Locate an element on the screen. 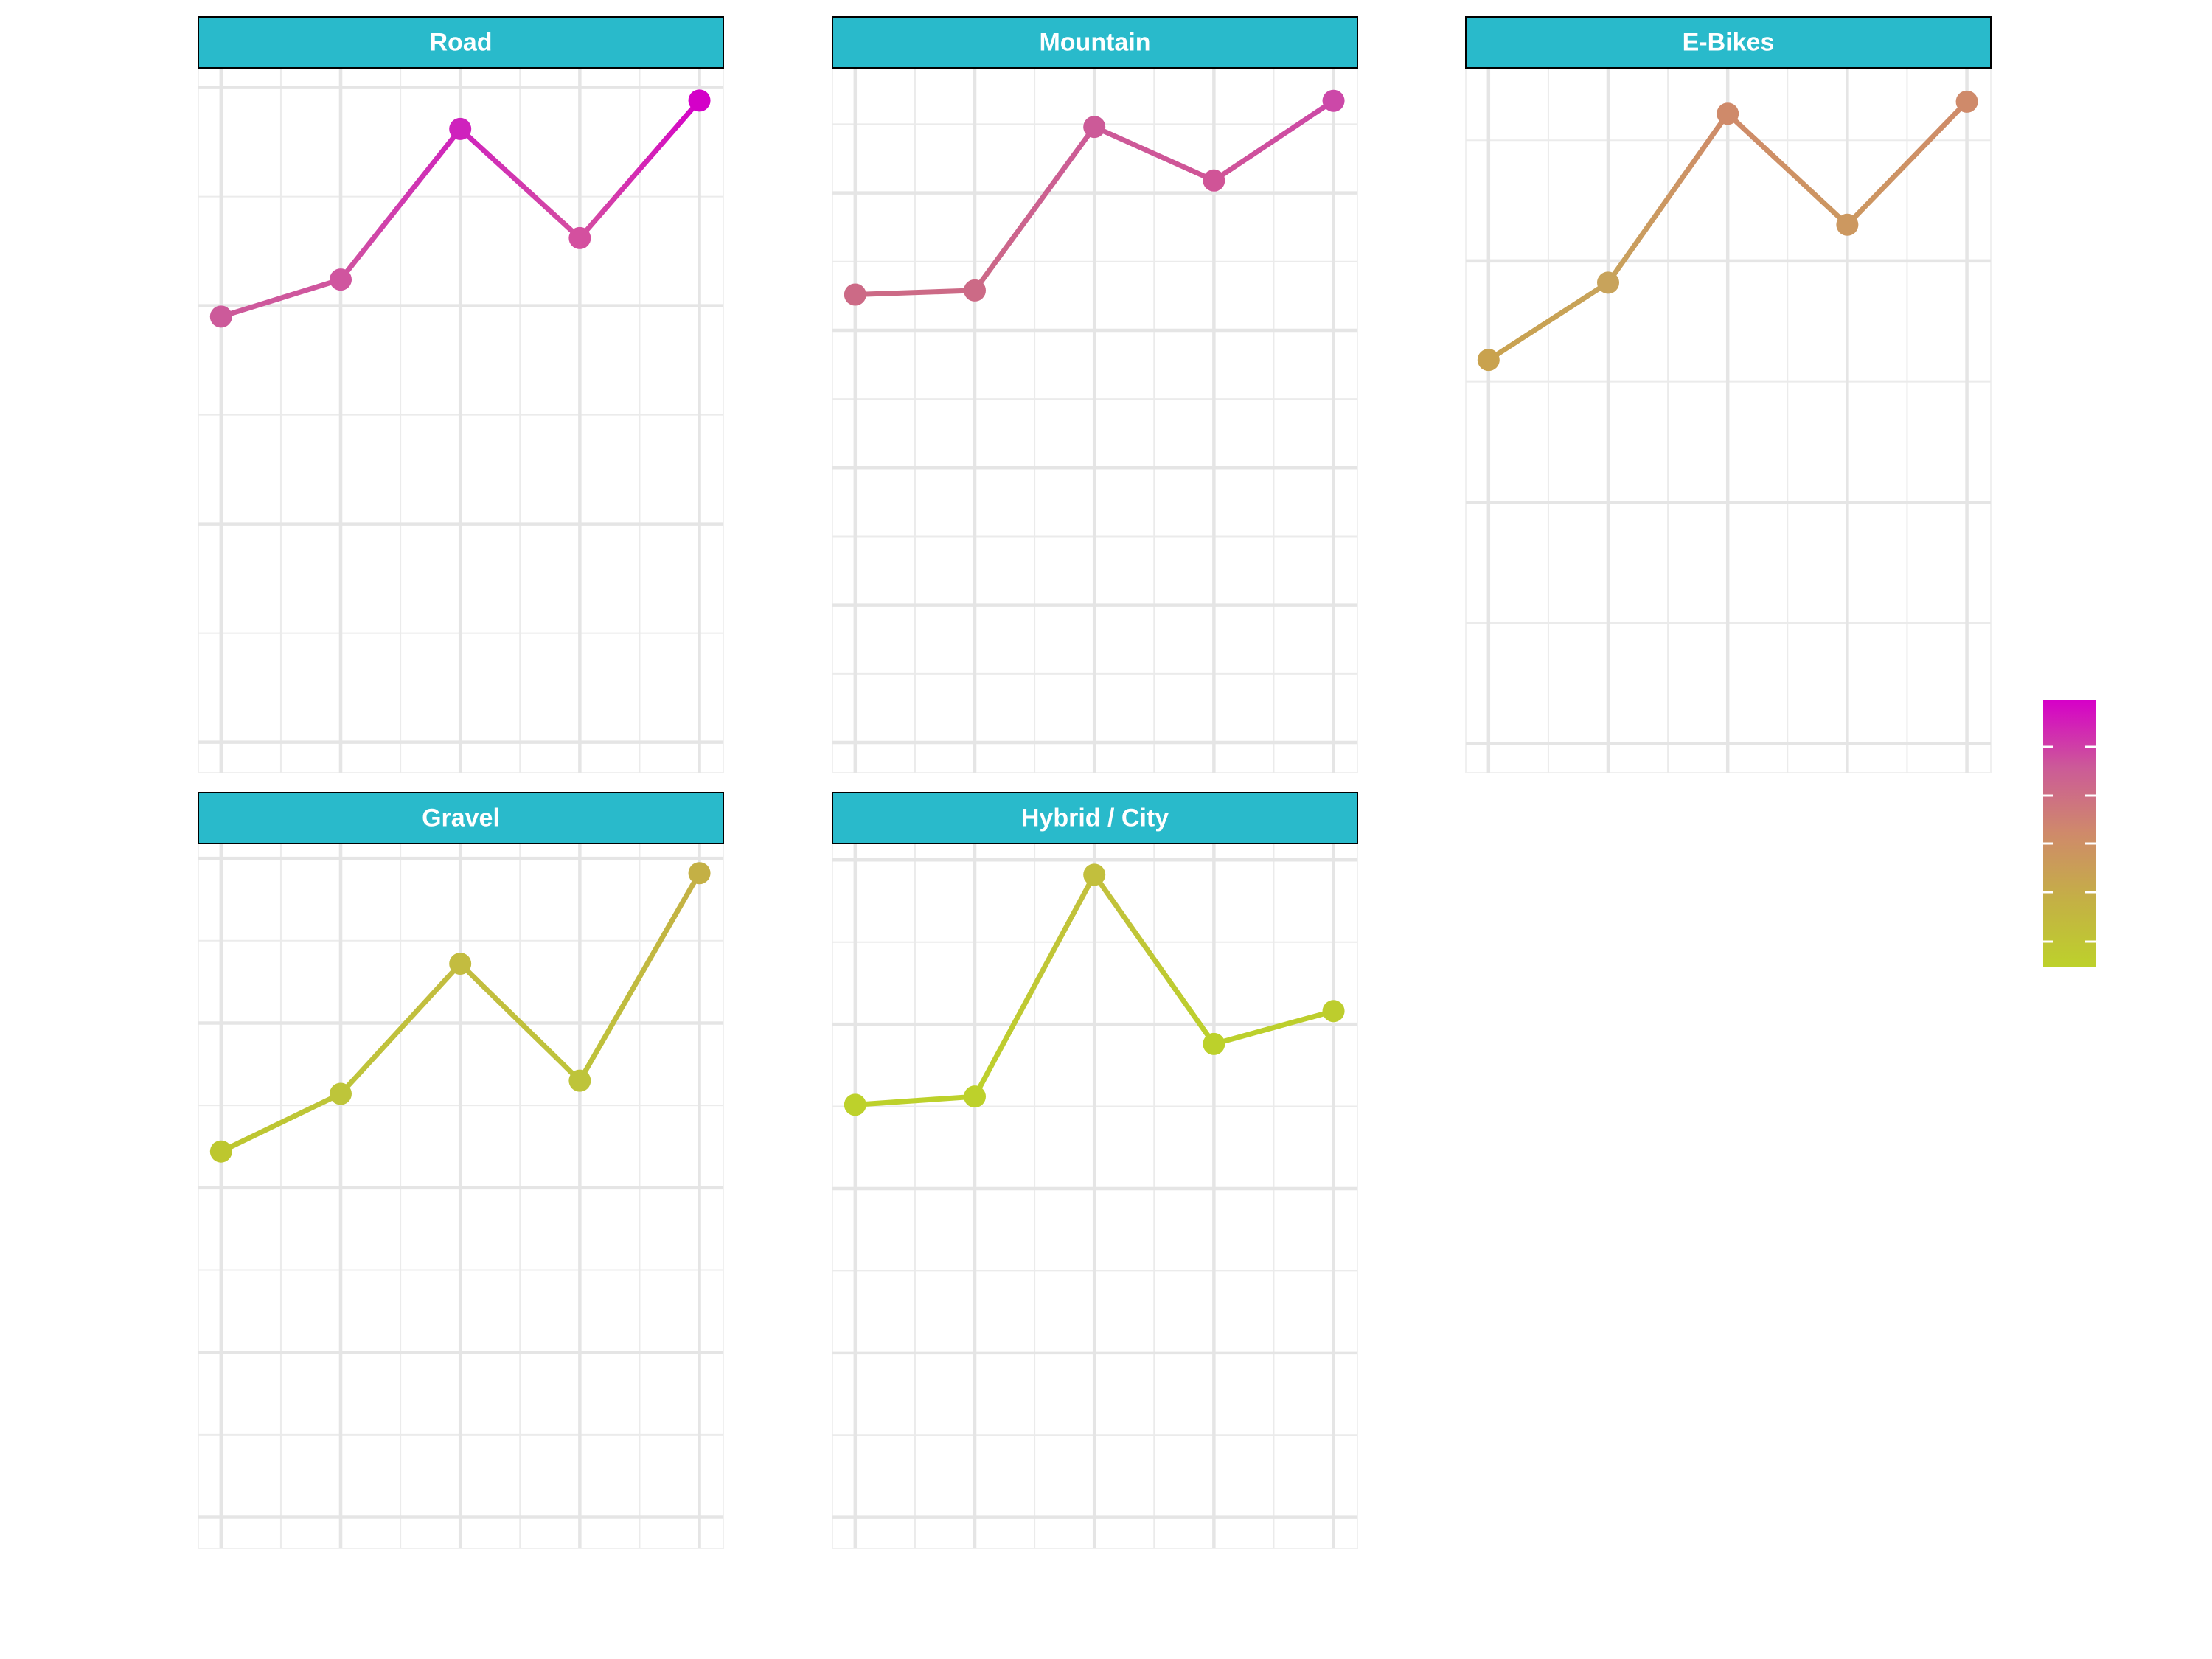  strip-title: Gravel is located at coordinates (461, 818).